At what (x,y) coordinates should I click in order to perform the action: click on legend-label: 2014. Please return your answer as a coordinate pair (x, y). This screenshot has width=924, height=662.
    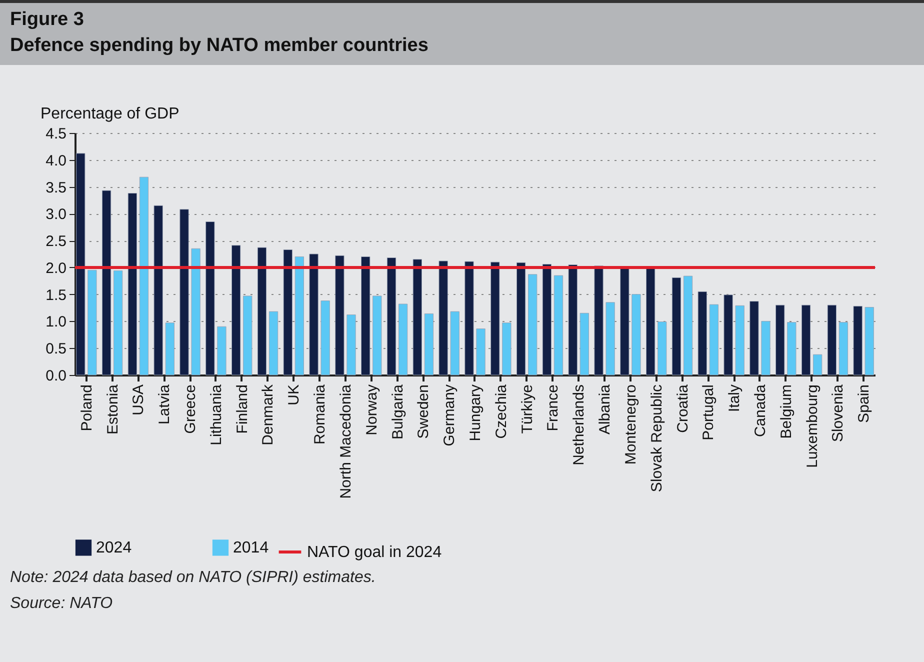
    Looking at the image, I should click on (251, 548).